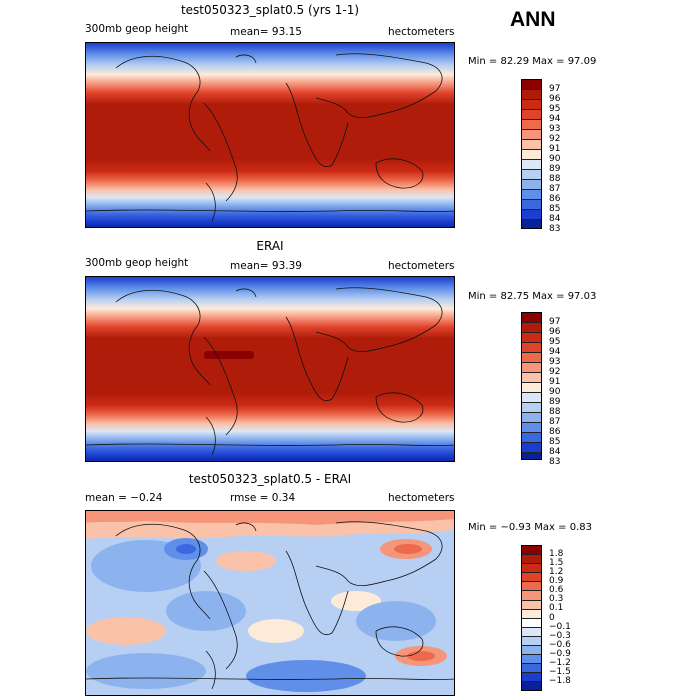 The image size is (700, 700). Describe the element at coordinates (555, 372) in the screenshot. I see `panel2-cbar-label: 92` at that location.